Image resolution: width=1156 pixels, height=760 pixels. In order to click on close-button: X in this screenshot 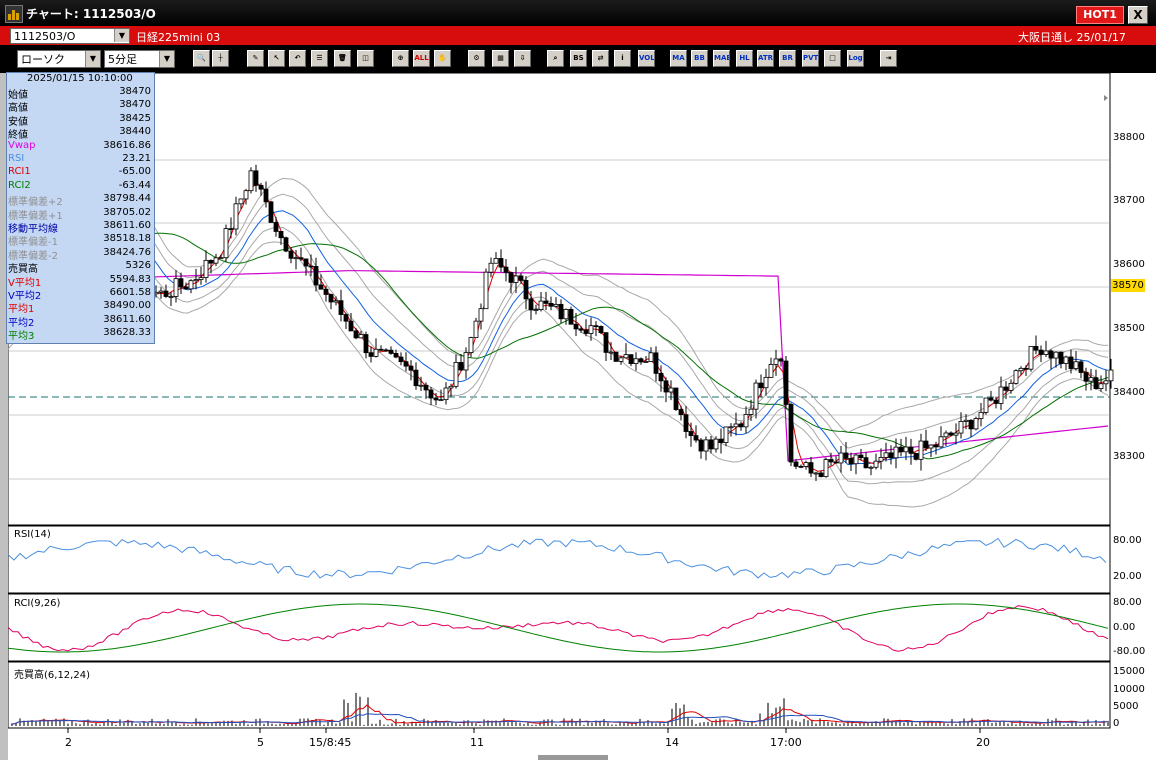, I will do `click(1138, 15)`.